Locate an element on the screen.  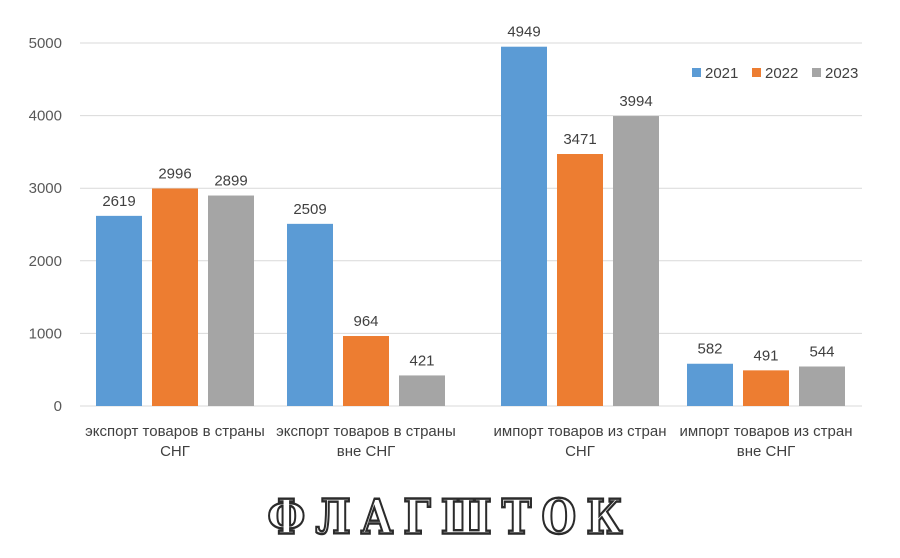
bar-2022-cat4 is located at coordinates (766, 388).